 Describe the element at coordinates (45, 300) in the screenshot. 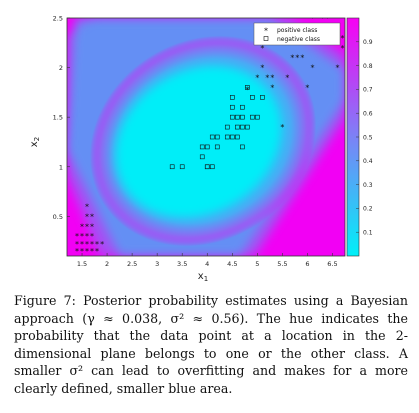

I see `caption-prefix: Figure 7:` at that location.